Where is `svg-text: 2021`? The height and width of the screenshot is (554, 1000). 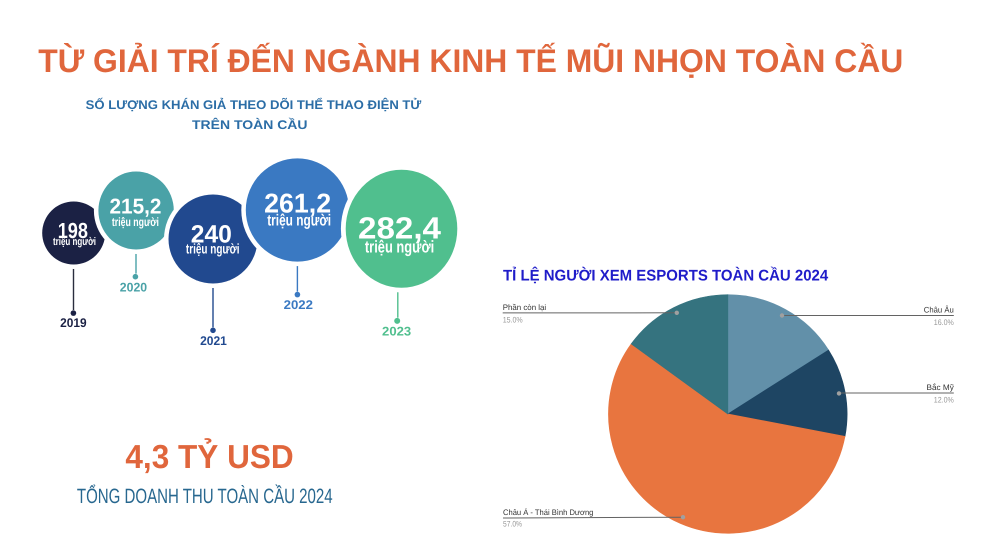
svg-text: 2021 is located at coordinates (213, 341).